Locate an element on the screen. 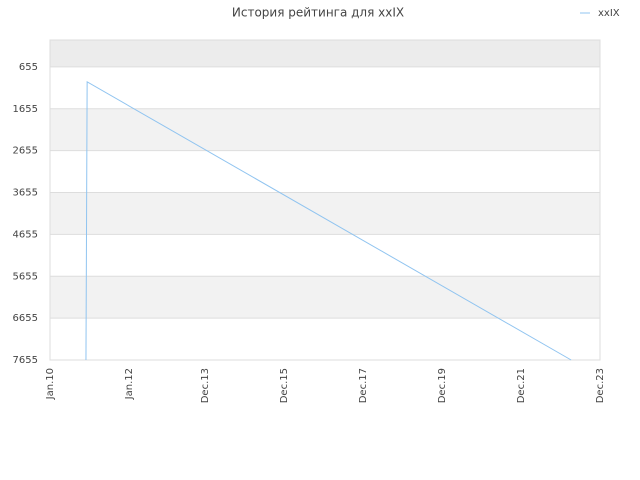 The width and height of the screenshot is (640, 480). x-tick-label: Dec.17 is located at coordinates (363, 385).